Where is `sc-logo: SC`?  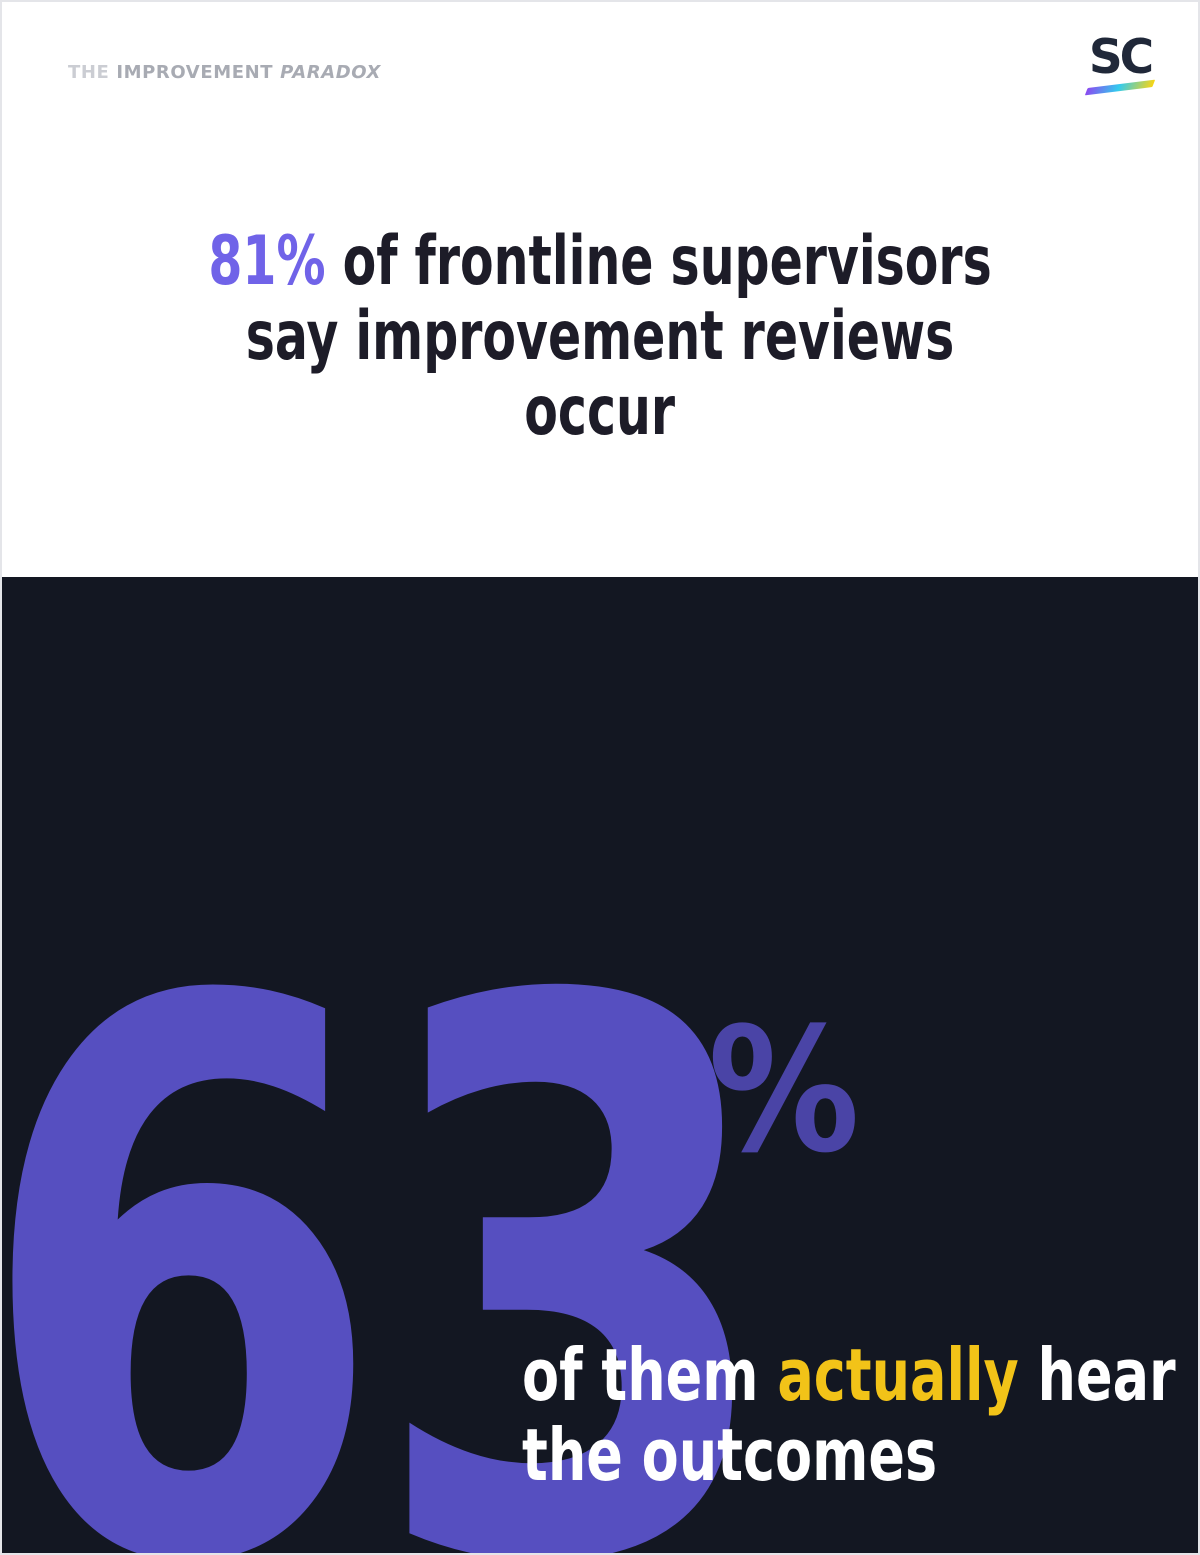
sc-logo: SC is located at coordinates (1120, 63).